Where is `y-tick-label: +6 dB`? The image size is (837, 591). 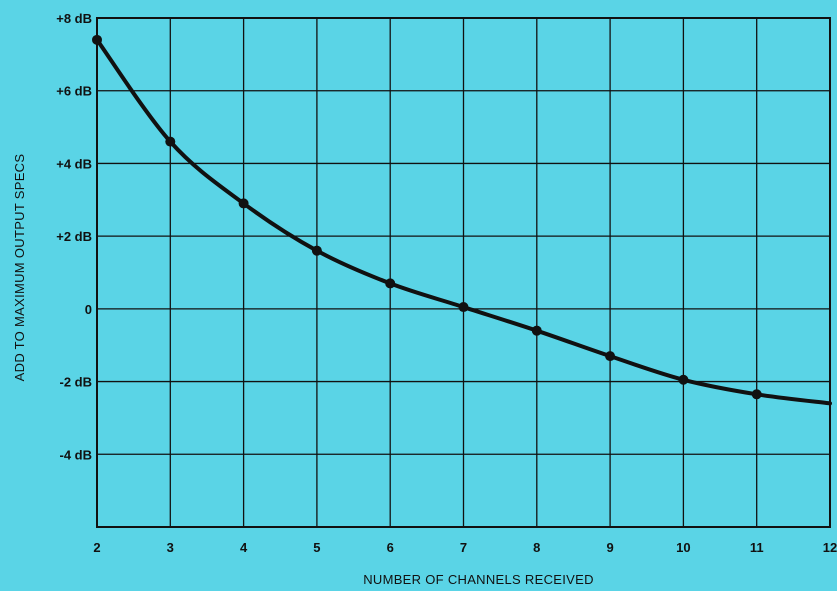
y-tick-label: +6 dB is located at coordinates (74, 91).